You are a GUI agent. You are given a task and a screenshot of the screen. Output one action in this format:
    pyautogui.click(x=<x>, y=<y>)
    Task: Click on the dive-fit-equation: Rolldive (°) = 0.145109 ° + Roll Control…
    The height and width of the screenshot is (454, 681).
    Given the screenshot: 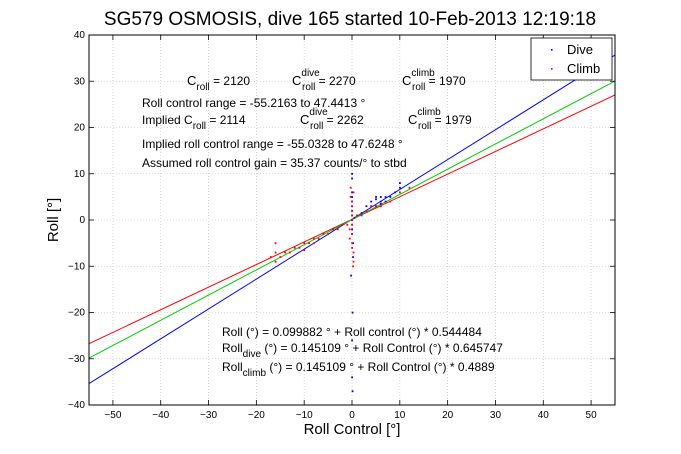 What is the action you would take?
    pyautogui.click(x=362, y=350)
    